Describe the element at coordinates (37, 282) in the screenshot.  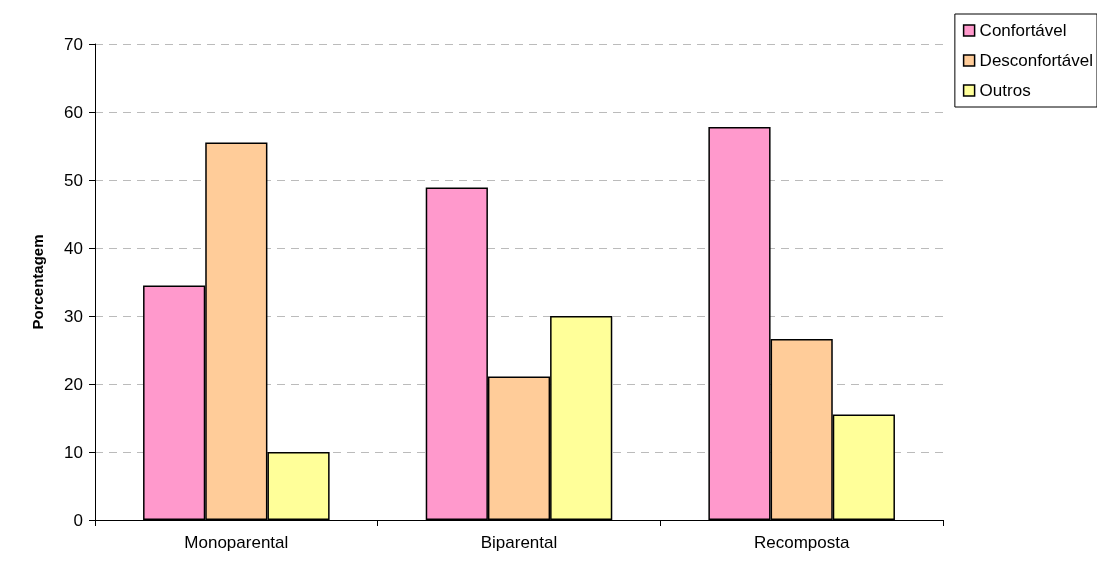
I see `y-axis-title: Porcentagem` at that location.